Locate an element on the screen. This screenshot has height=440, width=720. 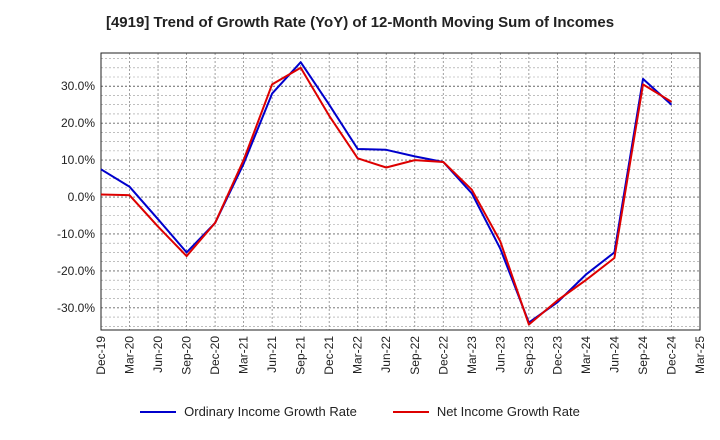
y-tick-label: 0.0% is located at coordinates (82, 197).